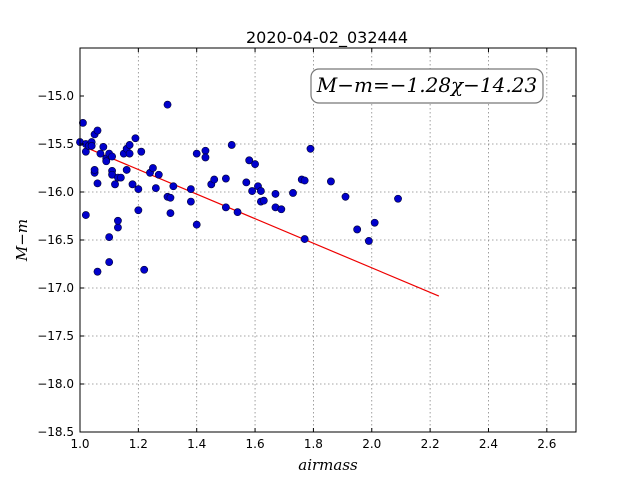 Image resolution: width=640 pixels, height=480 pixels. Describe the element at coordinates (196, 444) in the screenshot. I see `x-tick-label: 1.4` at that location.